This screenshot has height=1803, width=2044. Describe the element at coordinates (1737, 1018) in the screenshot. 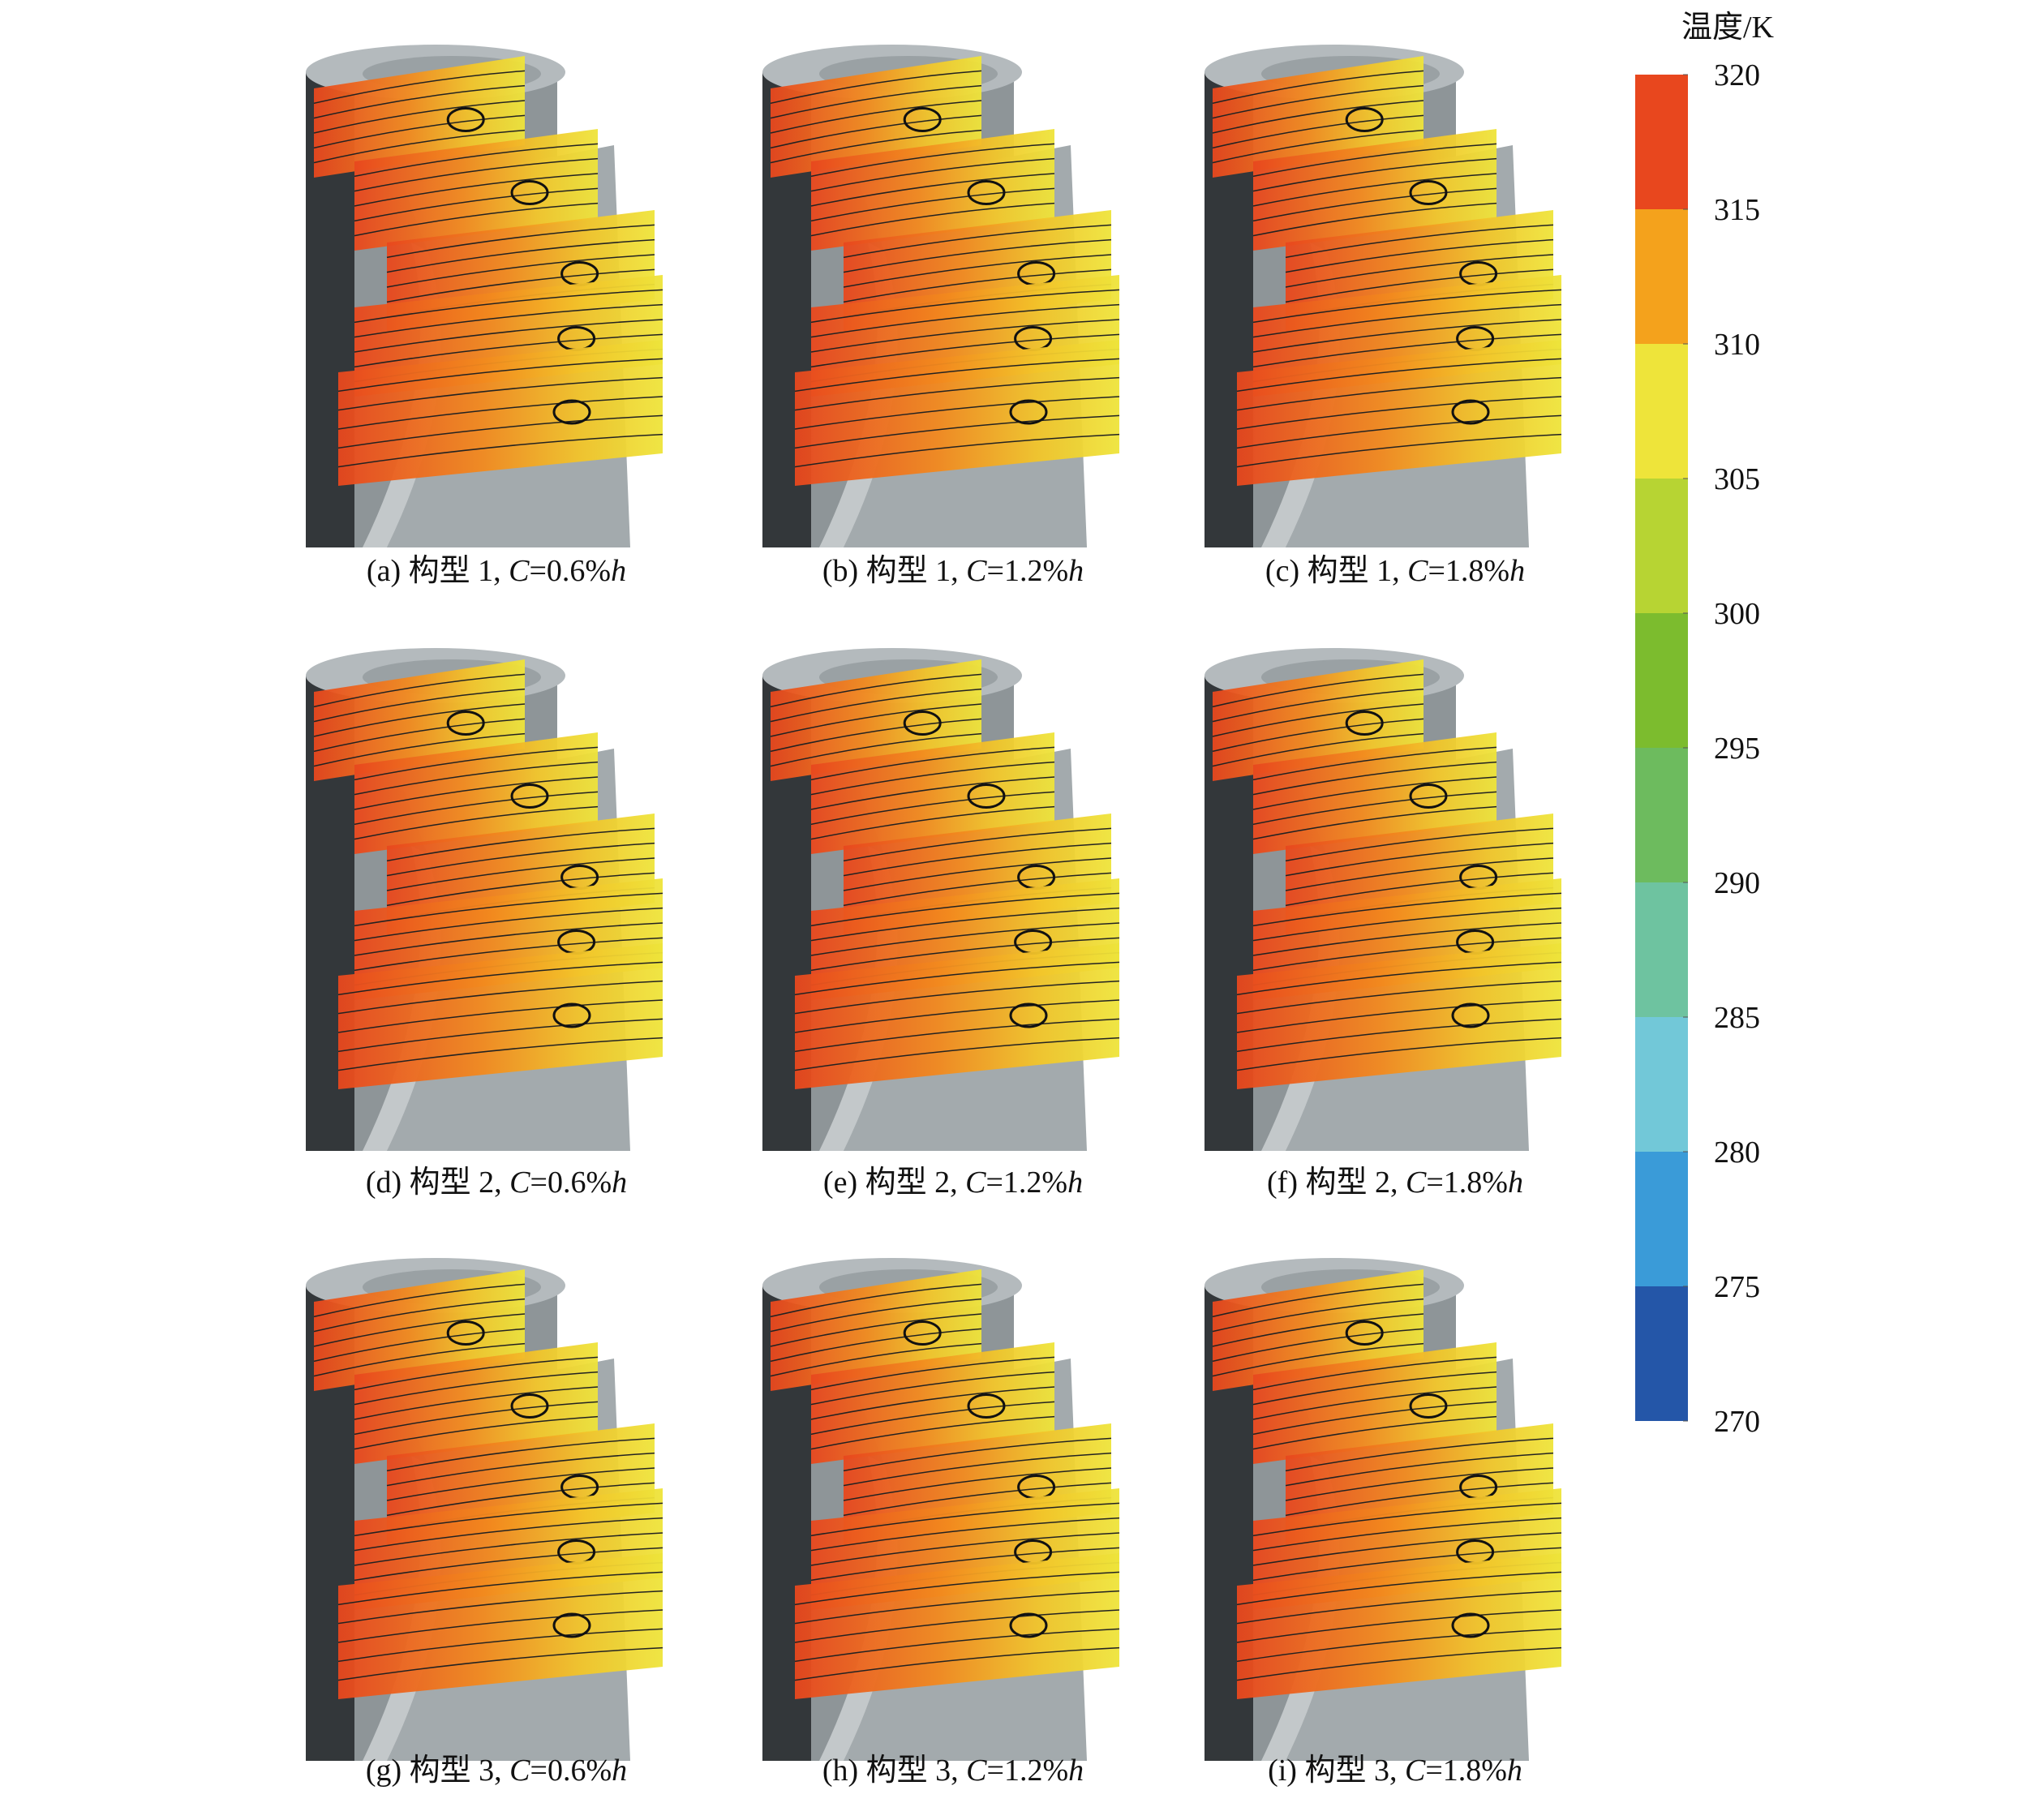

I see `colorbar-tick-label: 285` at that location.